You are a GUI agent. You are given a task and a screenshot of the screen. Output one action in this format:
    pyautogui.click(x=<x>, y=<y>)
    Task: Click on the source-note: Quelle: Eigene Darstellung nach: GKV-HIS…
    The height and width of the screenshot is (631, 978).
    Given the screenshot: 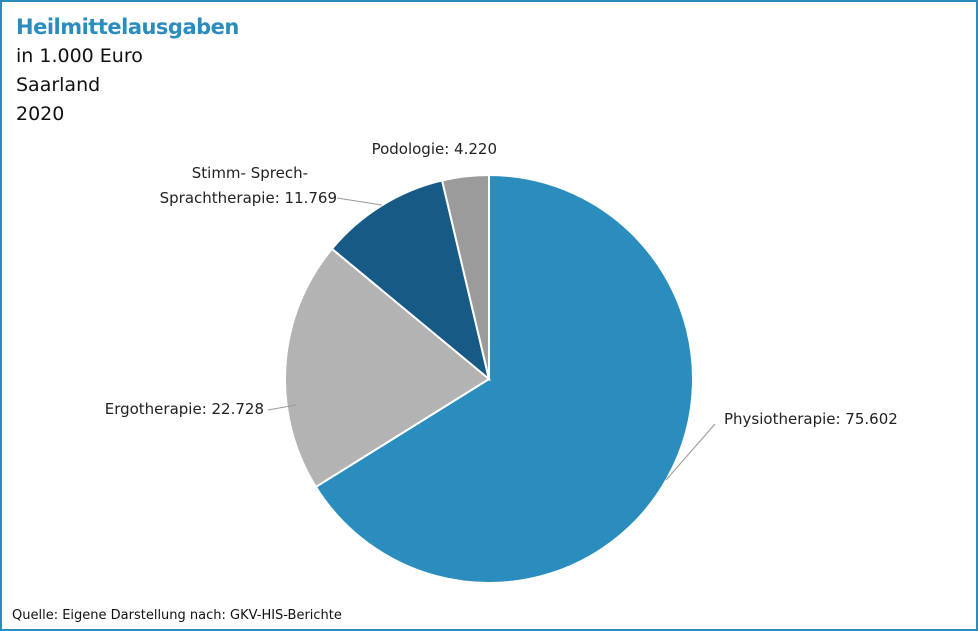 What is the action you would take?
    pyautogui.click(x=177, y=615)
    